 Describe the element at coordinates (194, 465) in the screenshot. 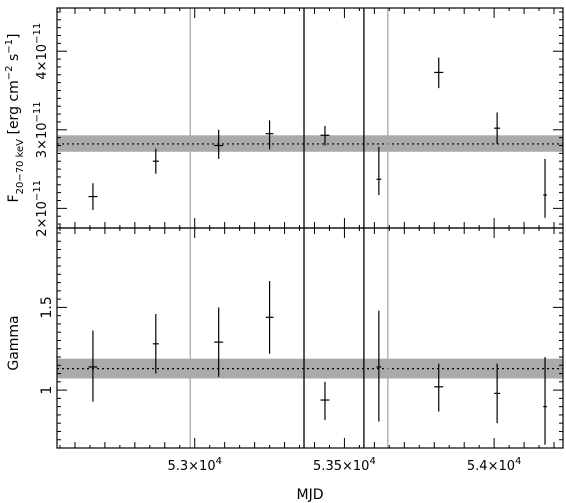

I see `x-tick-label: 5.3×104` at that location.